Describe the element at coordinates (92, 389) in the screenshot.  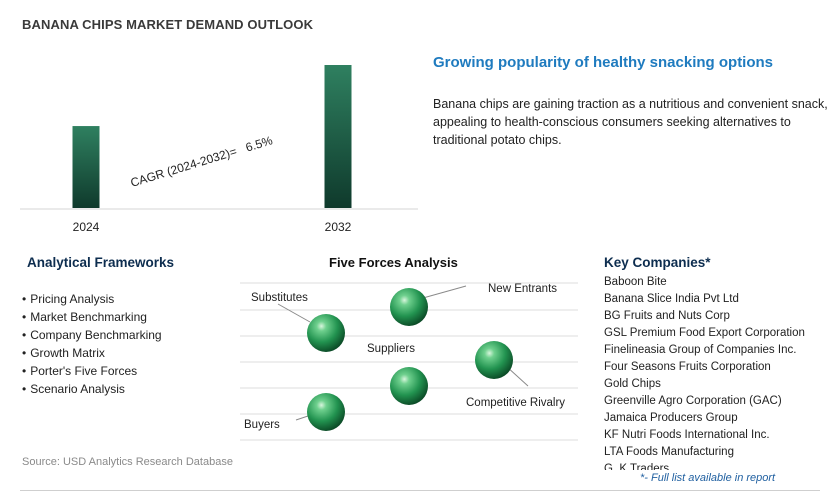
I see `framework-item: Scenario Analysis` at that location.